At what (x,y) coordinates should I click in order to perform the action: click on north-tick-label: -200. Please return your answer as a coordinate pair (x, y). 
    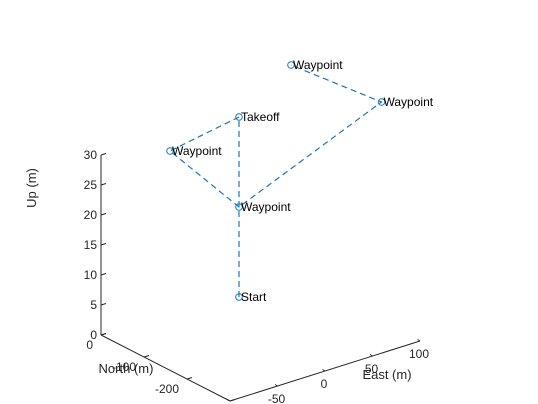
    Looking at the image, I should click on (167, 389).